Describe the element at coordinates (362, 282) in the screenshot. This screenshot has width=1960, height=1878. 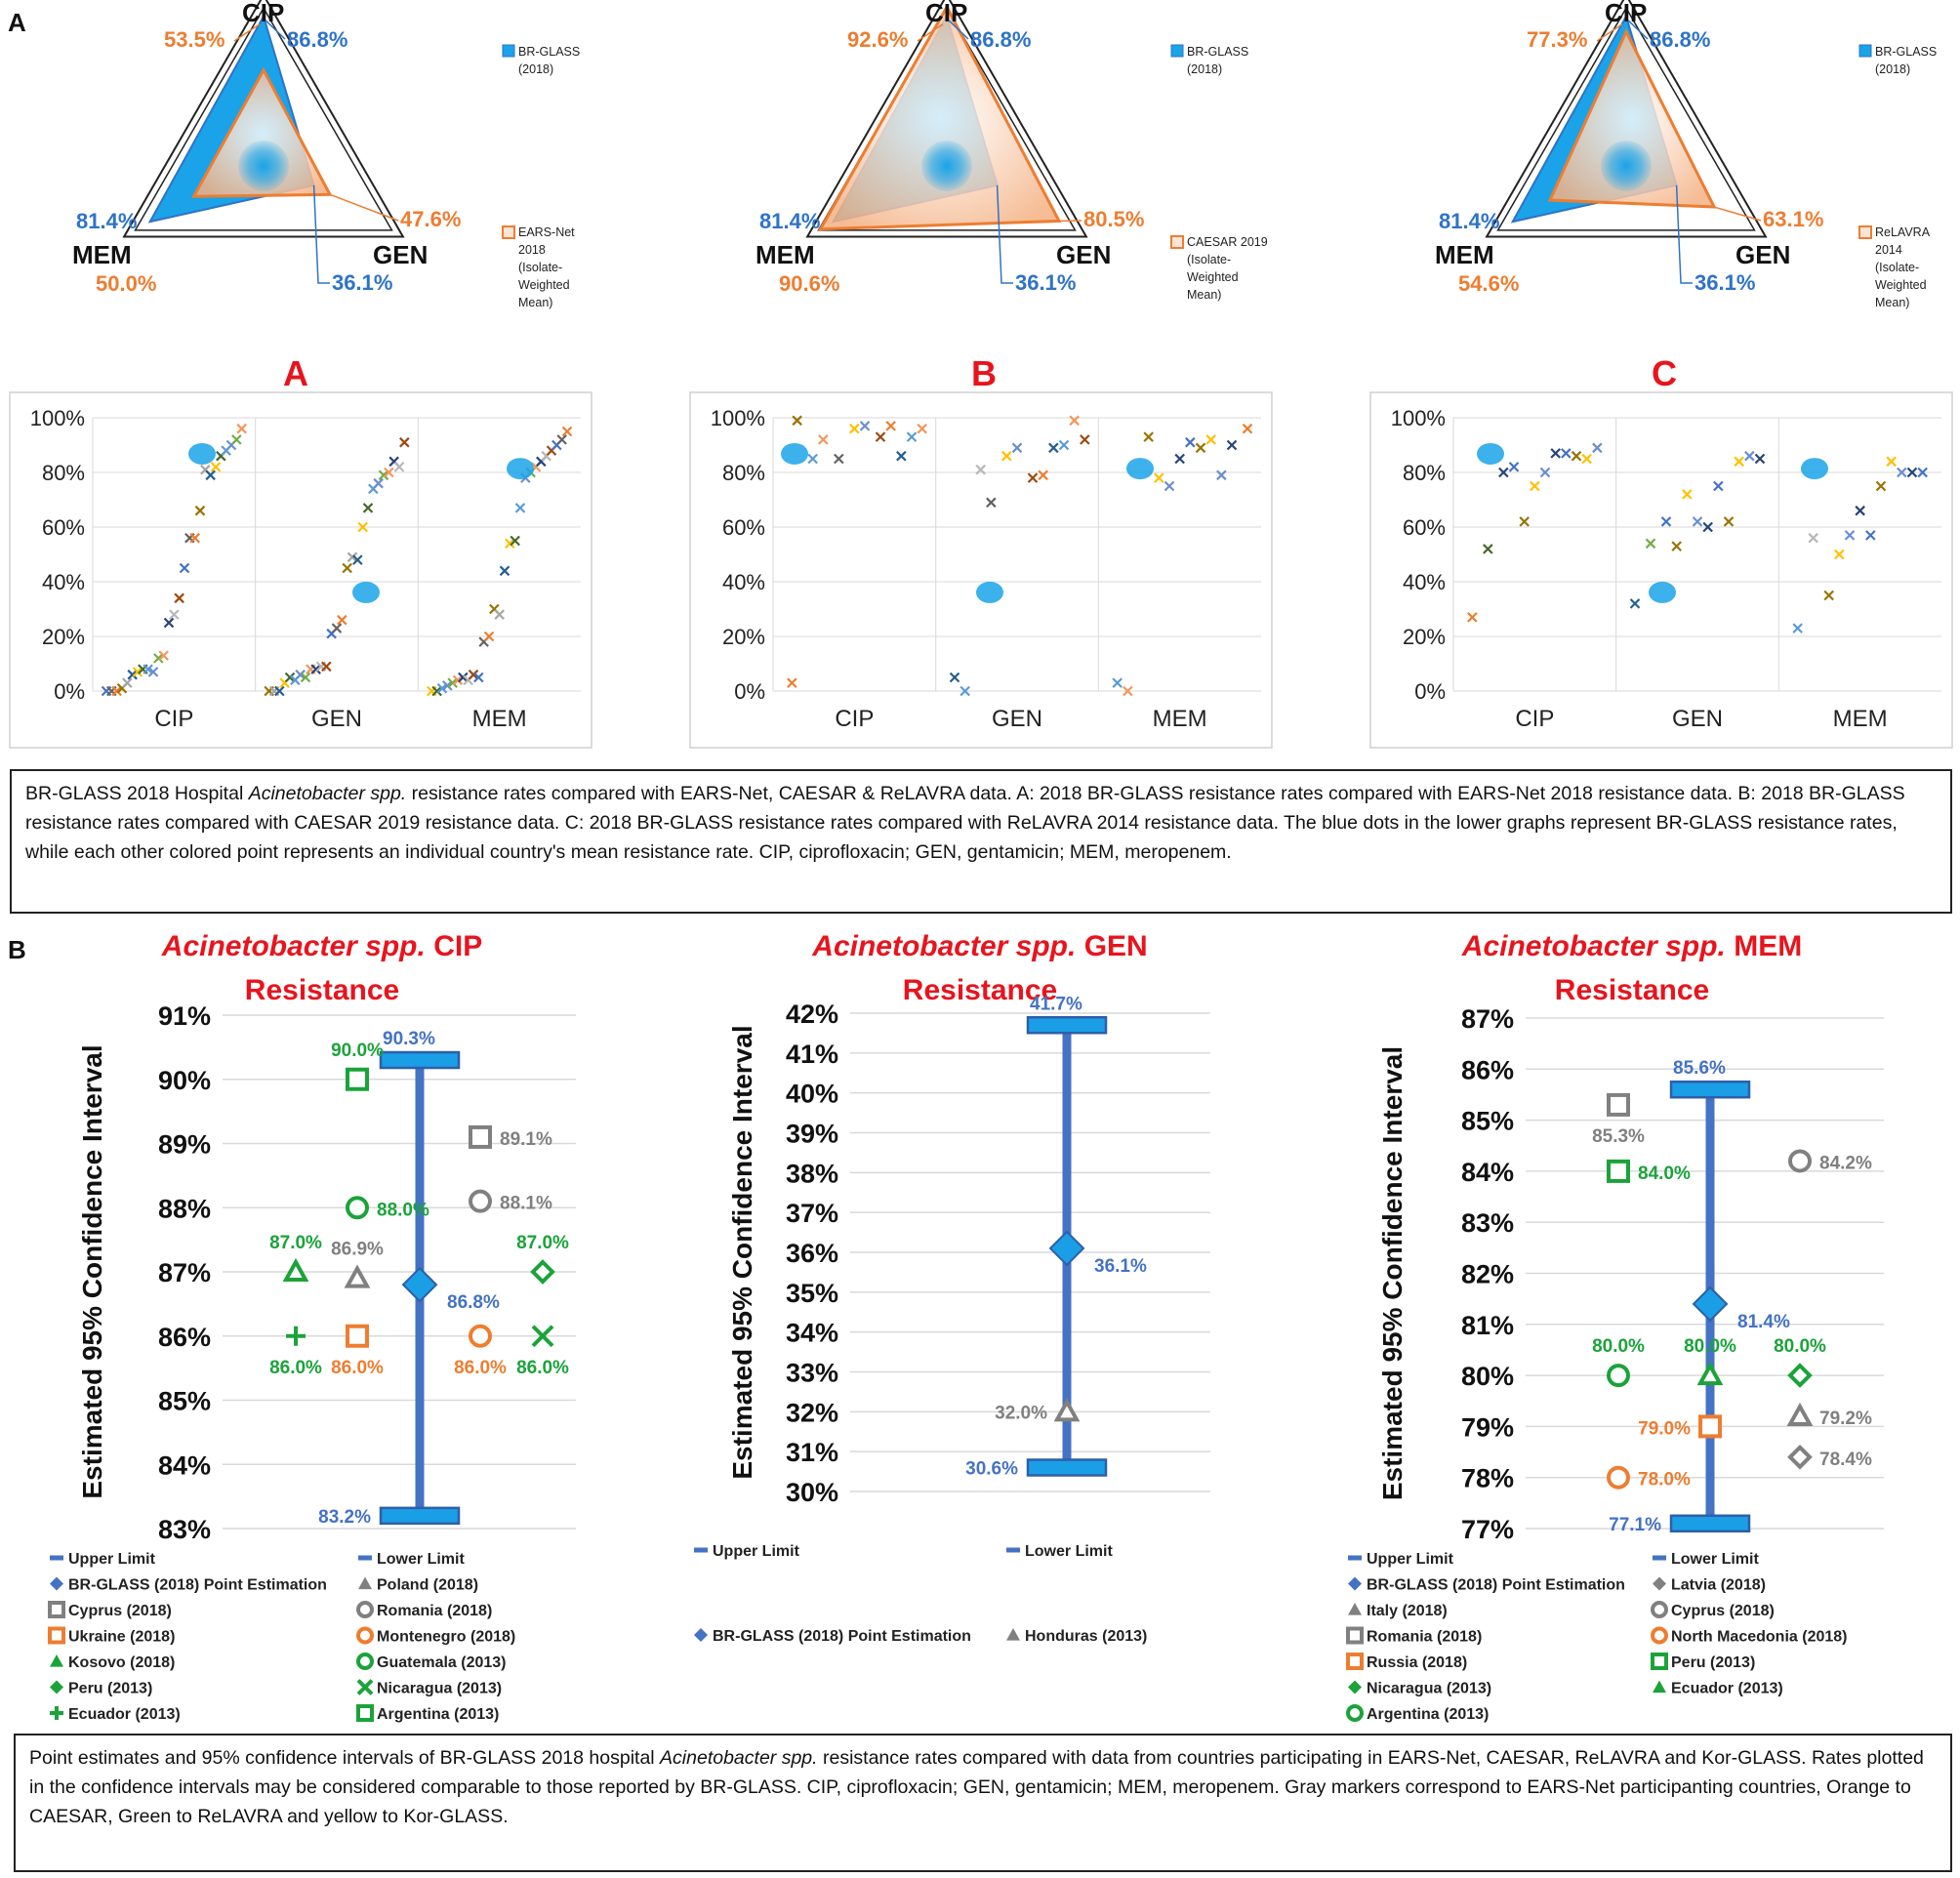
I see `radar-value-gen-brglass: 36.1%` at that location.